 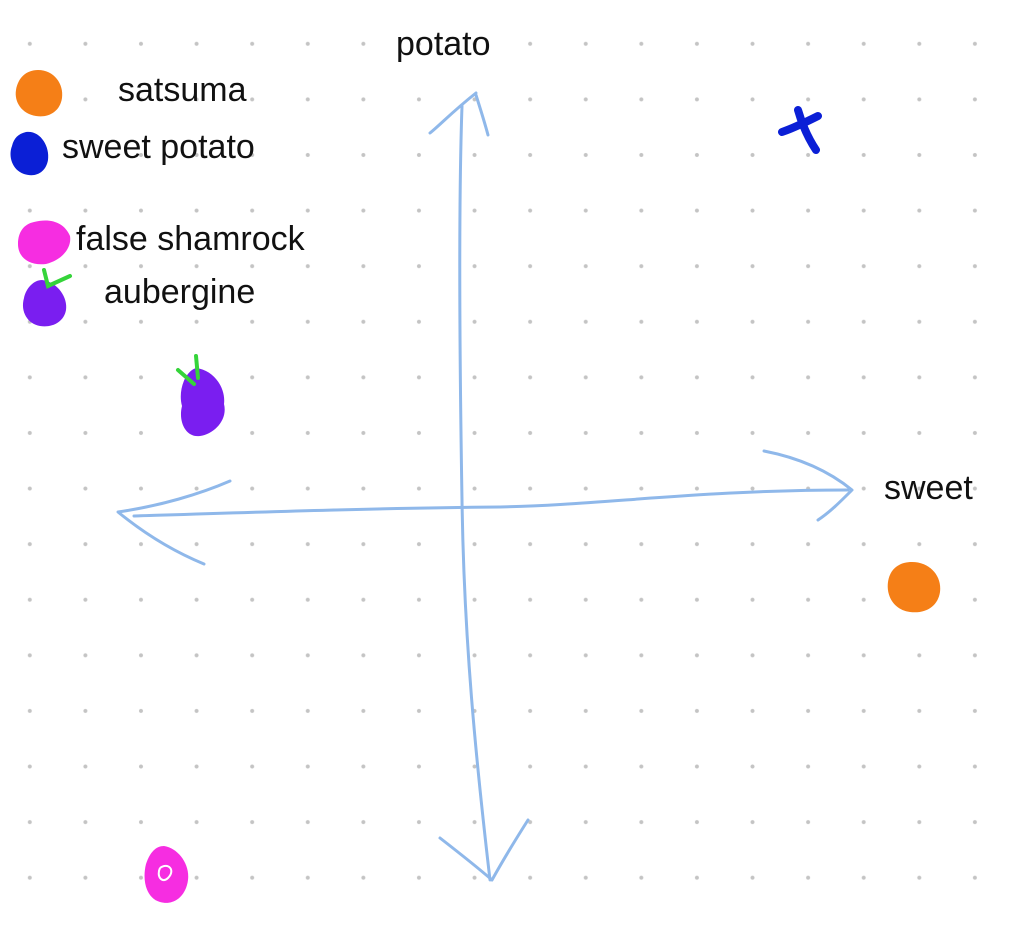 I want to click on legend-aubergine-icon, so click(x=47, y=297).